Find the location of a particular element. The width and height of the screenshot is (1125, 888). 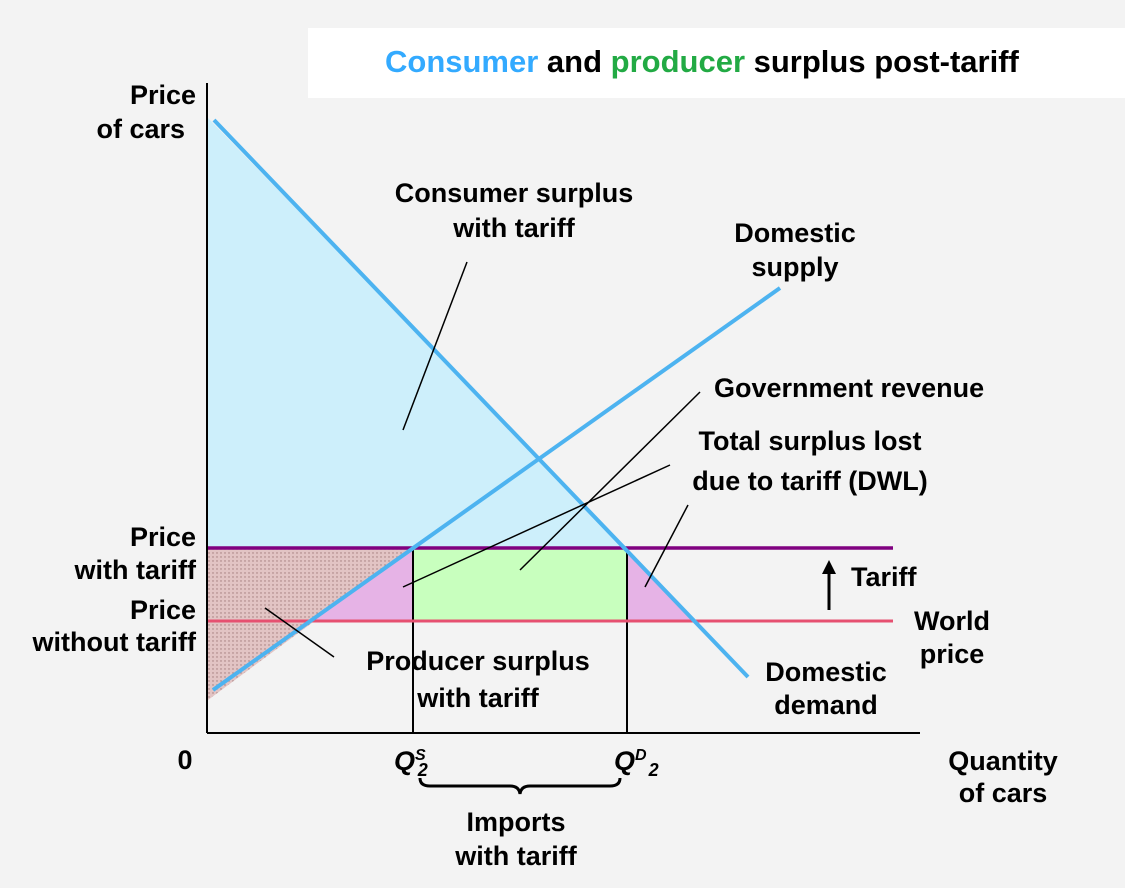

y-axis-label-line2: of cars is located at coordinates (140, 129).